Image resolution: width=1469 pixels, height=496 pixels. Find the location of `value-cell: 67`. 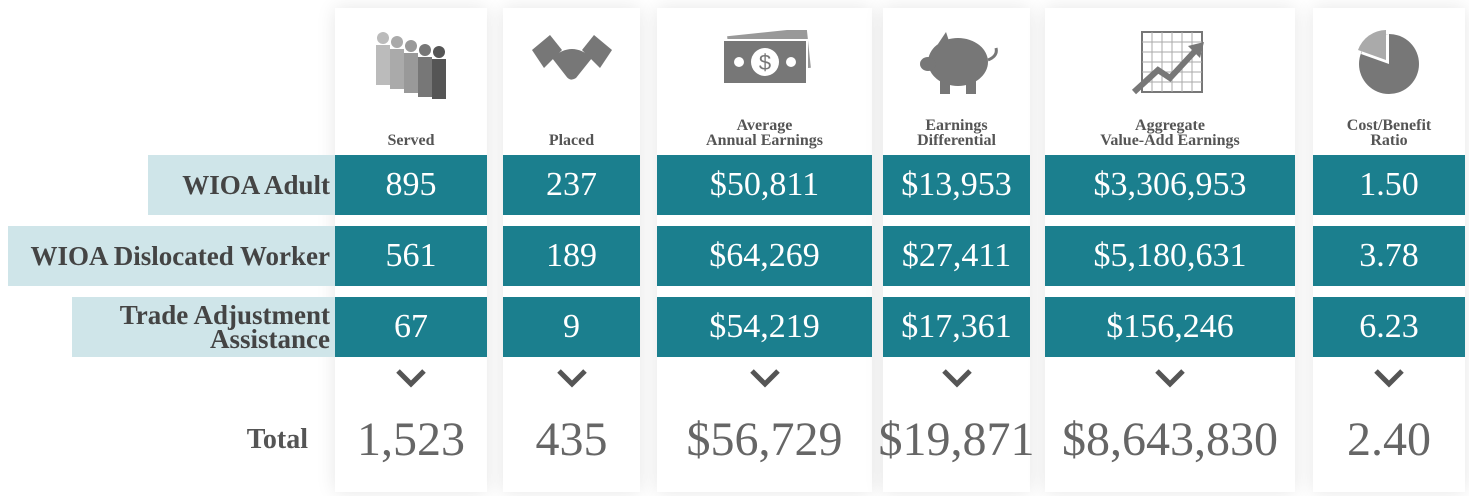

value-cell: 67 is located at coordinates (411, 327).